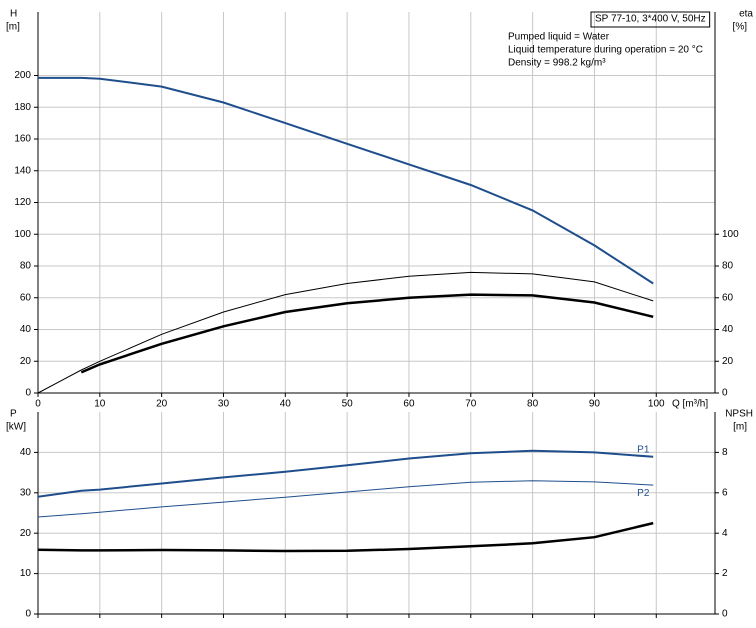 This screenshot has height=628, width=756. I want to click on y2-tick-label: 60, so click(728, 297).